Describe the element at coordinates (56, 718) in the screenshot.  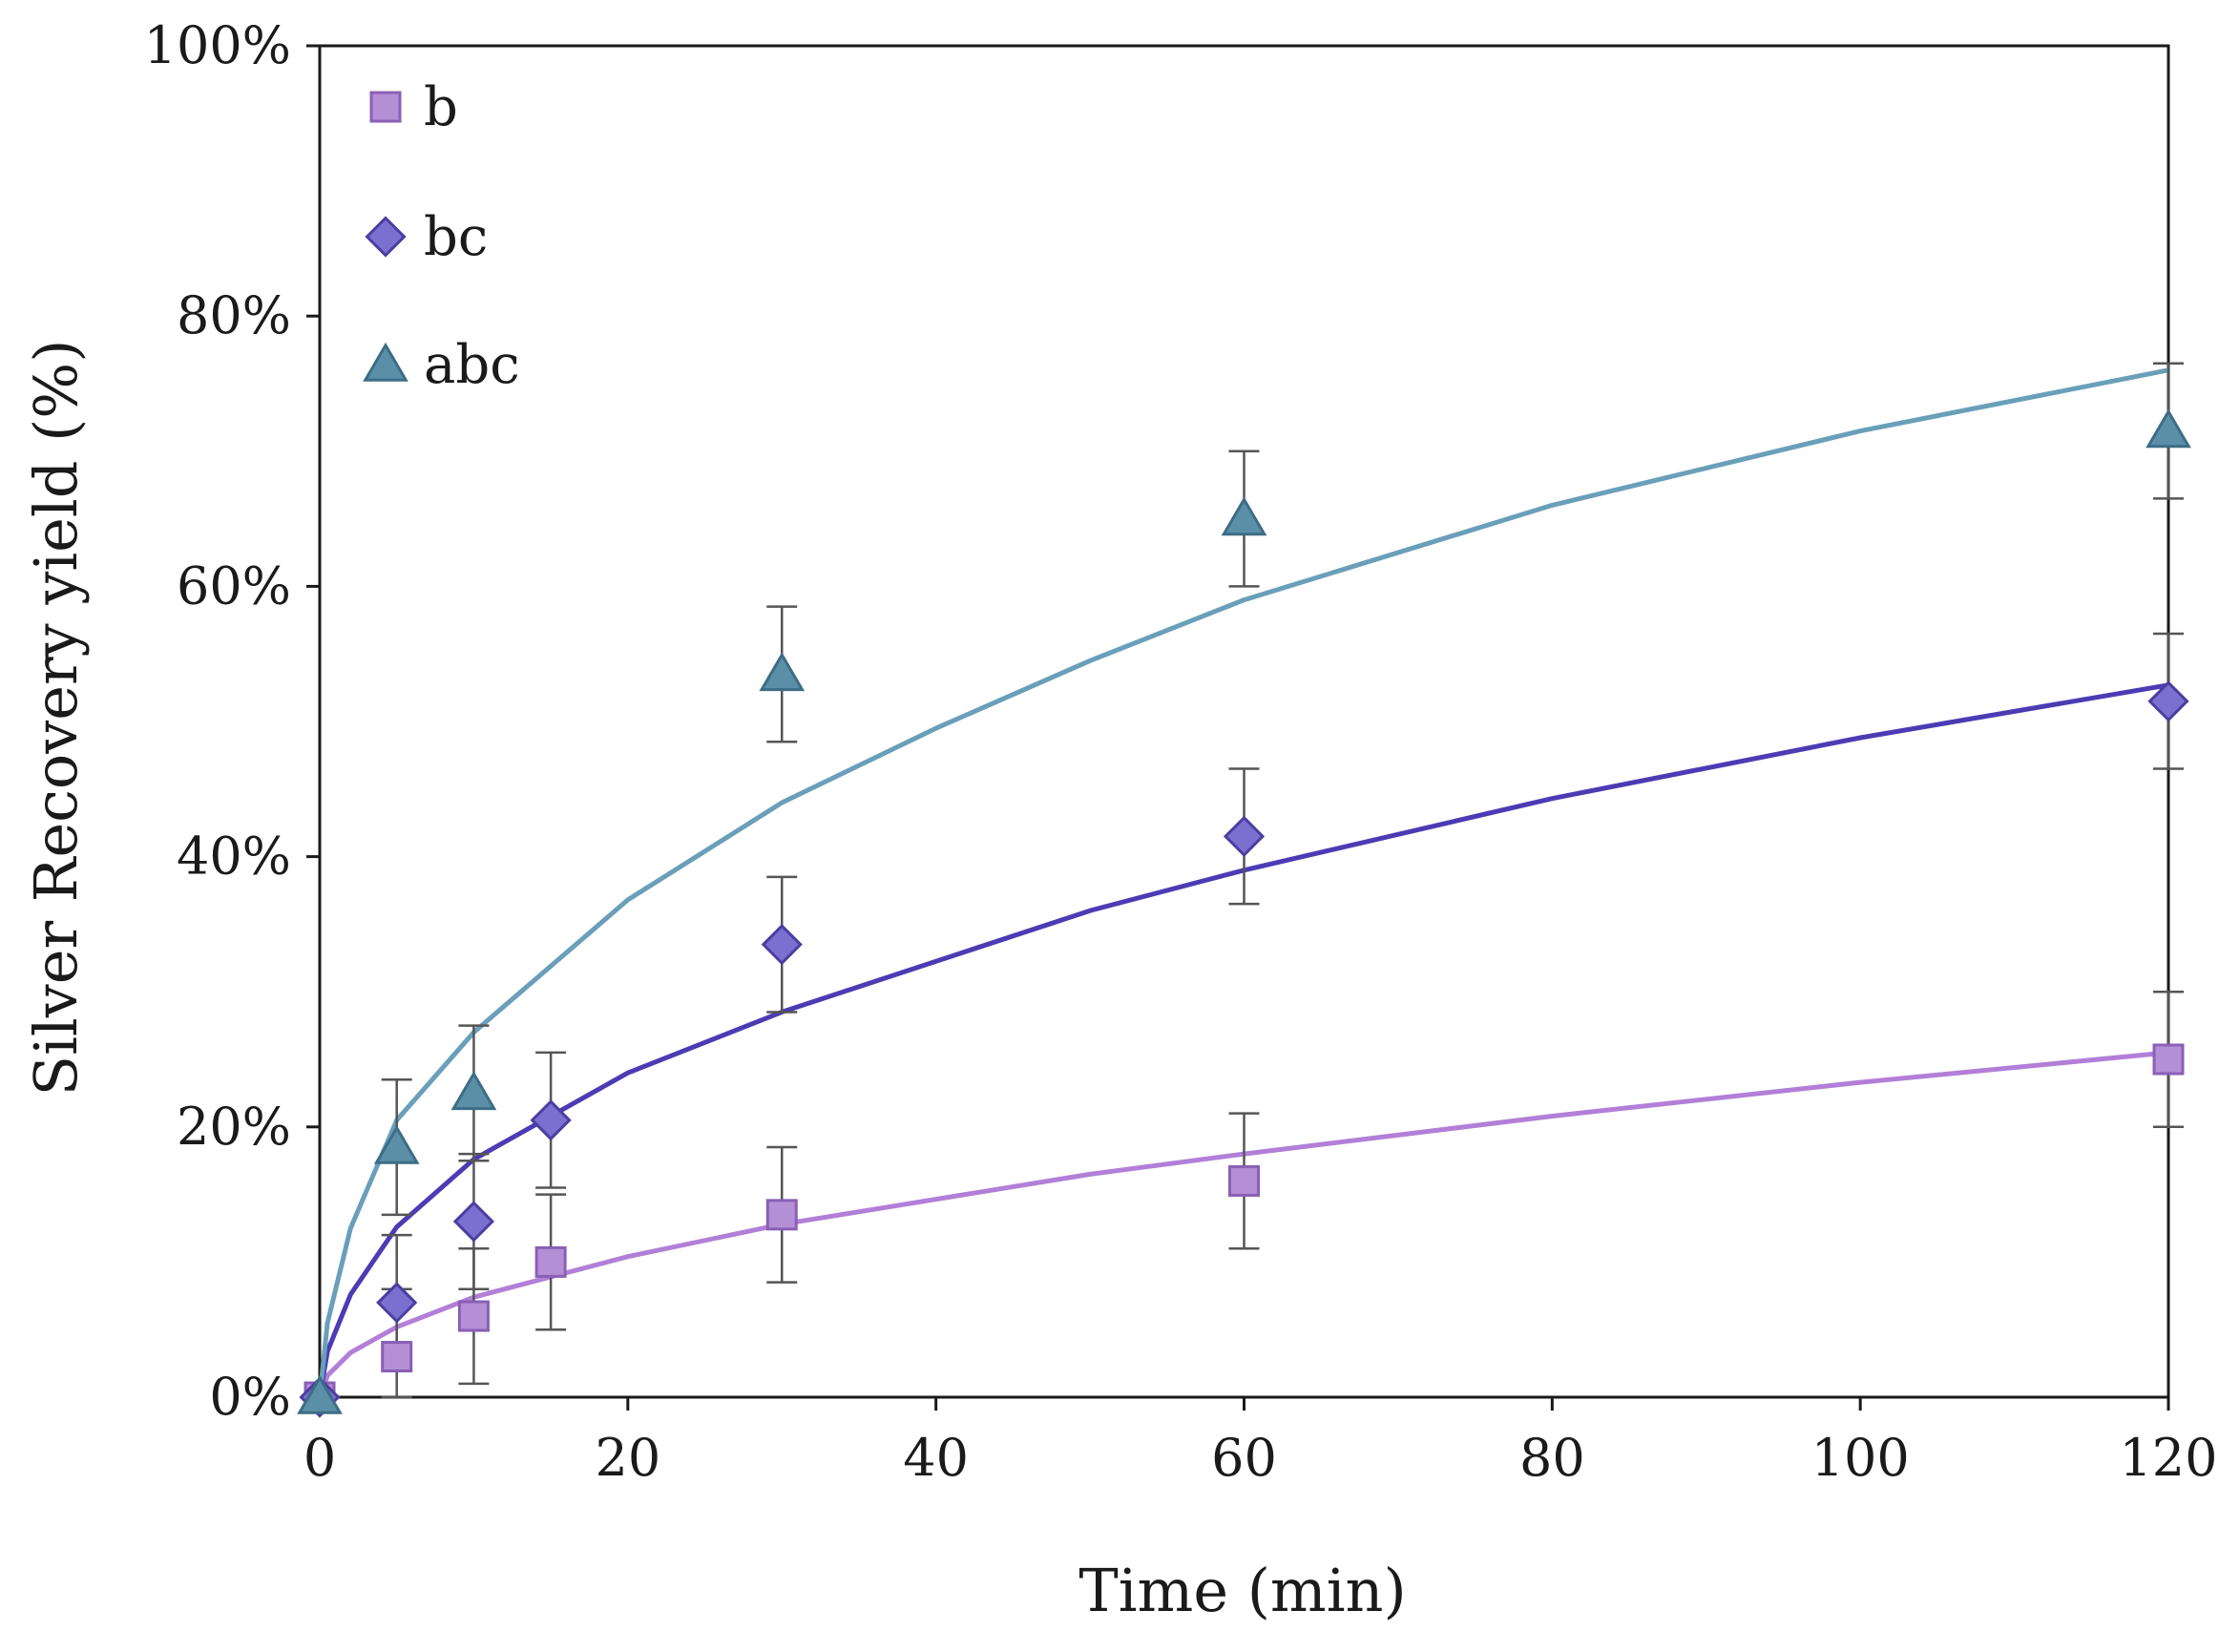
I see `y-axis-title: Silver Recovery yield (%)` at that location.